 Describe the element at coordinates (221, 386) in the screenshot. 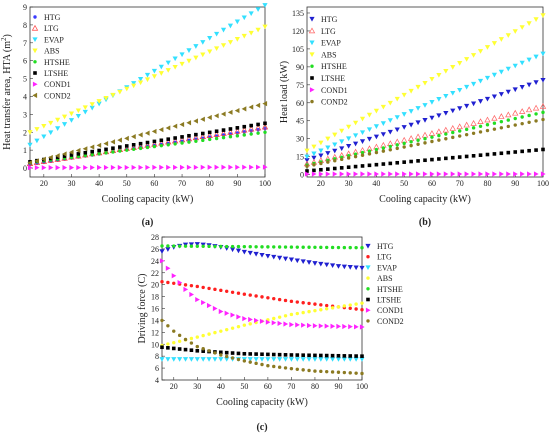

I see `x-tick-label: 40` at that location.